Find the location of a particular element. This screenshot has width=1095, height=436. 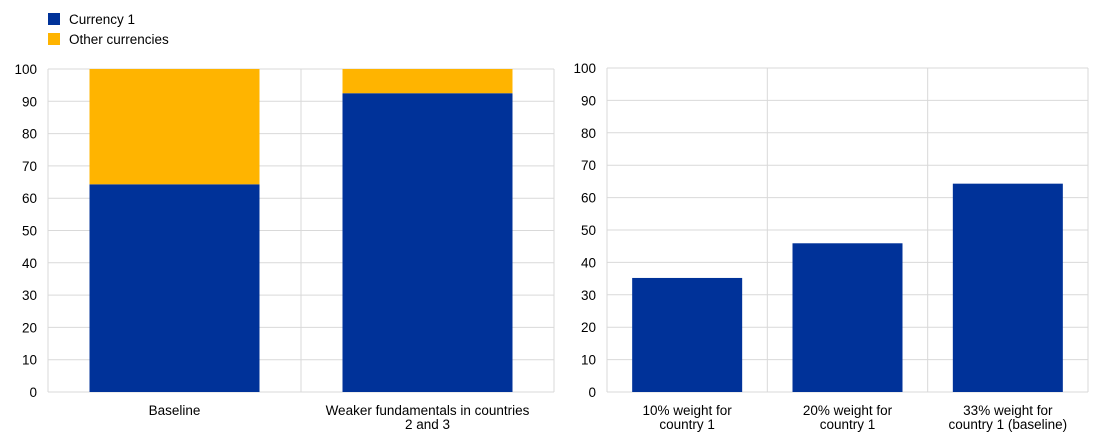

right-y-tick-80: 80 is located at coordinates (588, 133).